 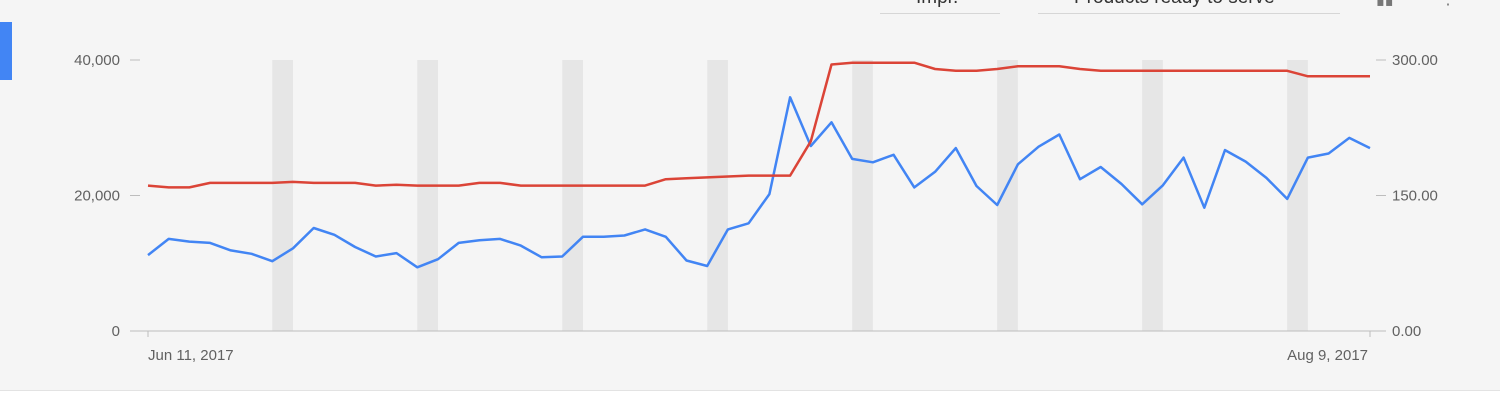 What do you see at coordinates (1445, 3) in the screenshot?
I see `more-options-icon: ⋮` at bounding box center [1445, 3].